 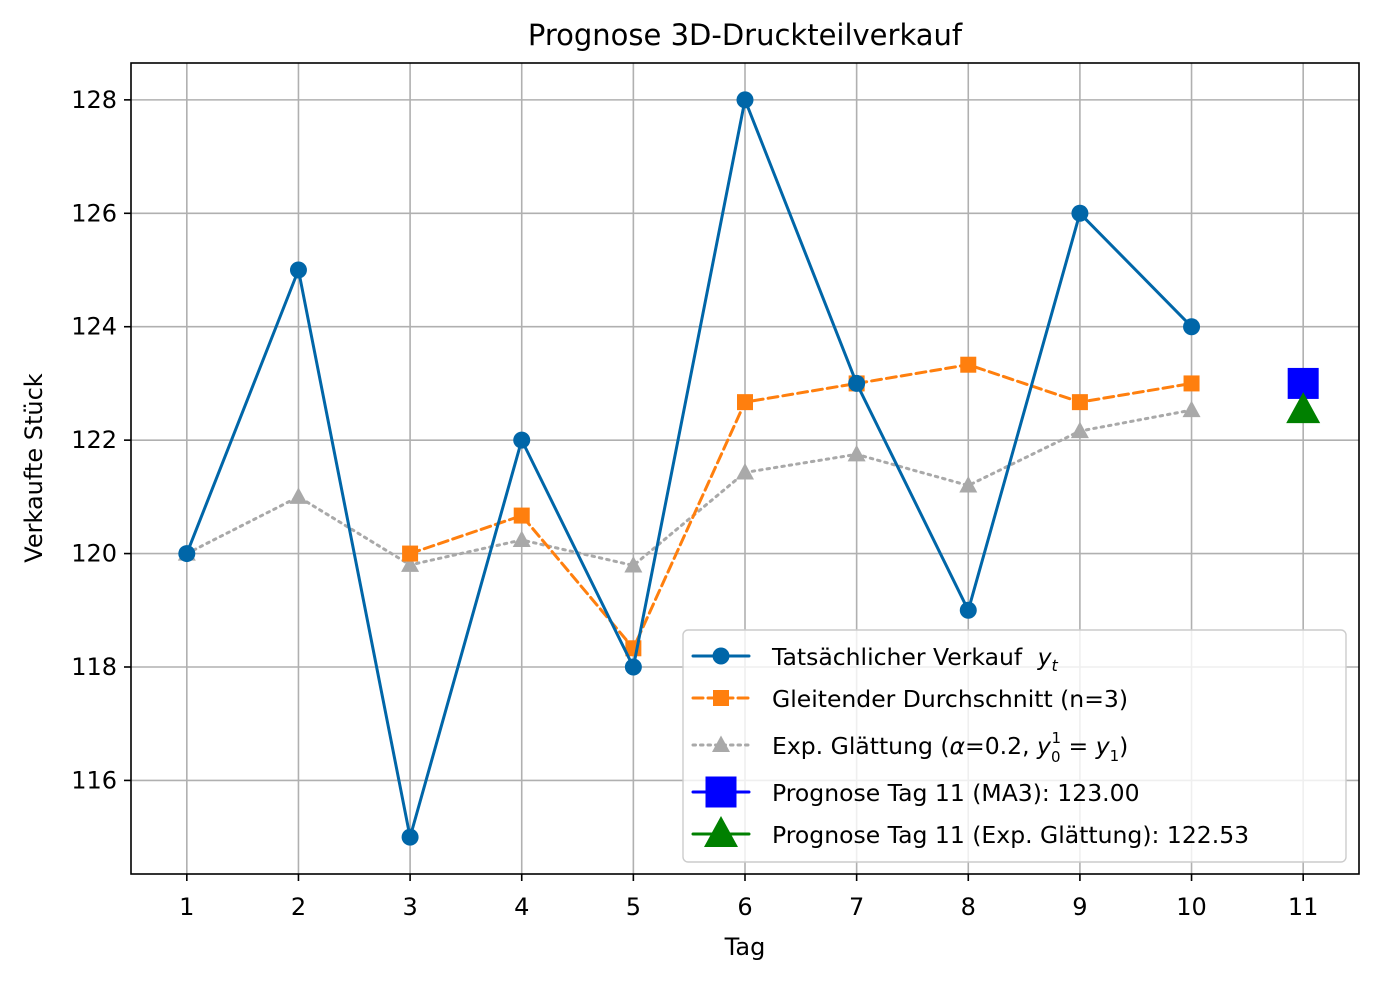 I want to click on x-tick-label: 11, so click(x=1303, y=907).